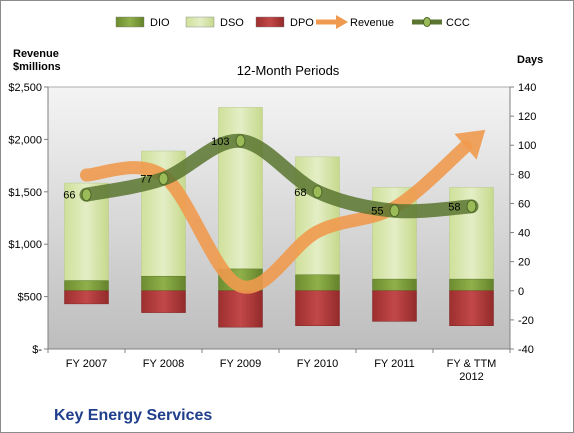 This screenshot has height=433, width=574. What do you see at coordinates (86, 364) in the screenshot?
I see `x-tick-label: FY 2007` at bounding box center [86, 364].